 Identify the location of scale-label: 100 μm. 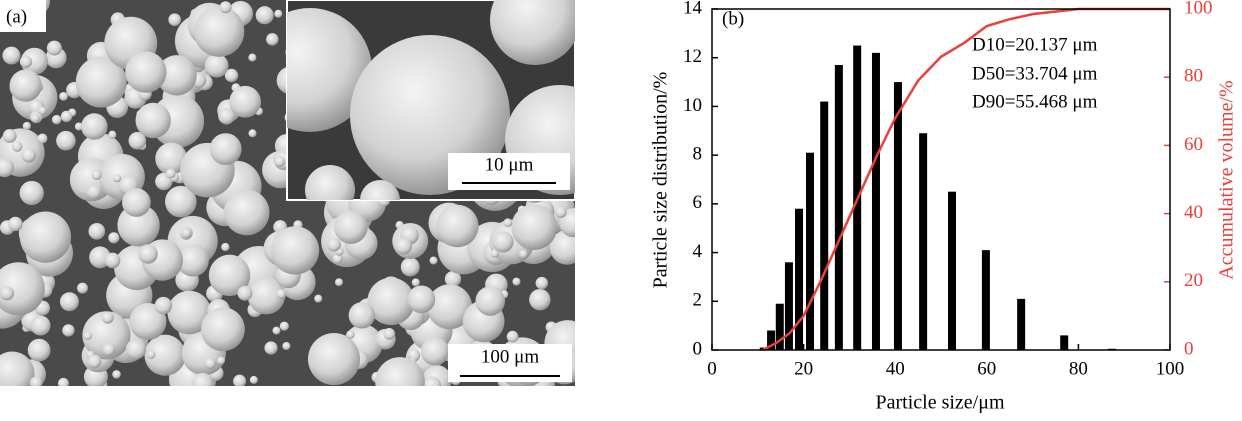
(510, 356).